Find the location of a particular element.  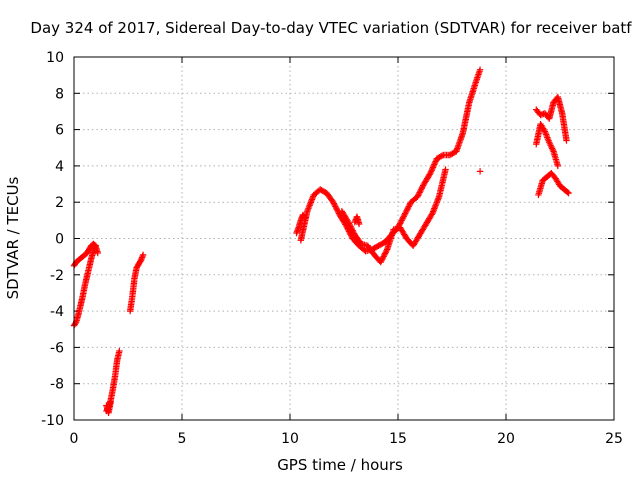

y-tick-label: -10 is located at coordinates (52, 421).